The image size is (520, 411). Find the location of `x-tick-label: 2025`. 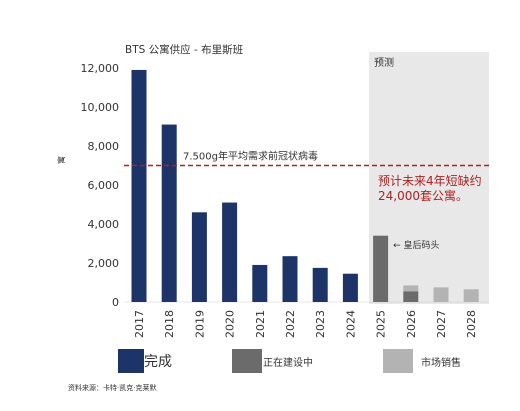

x-tick-label: 2025 is located at coordinates (381, 324).